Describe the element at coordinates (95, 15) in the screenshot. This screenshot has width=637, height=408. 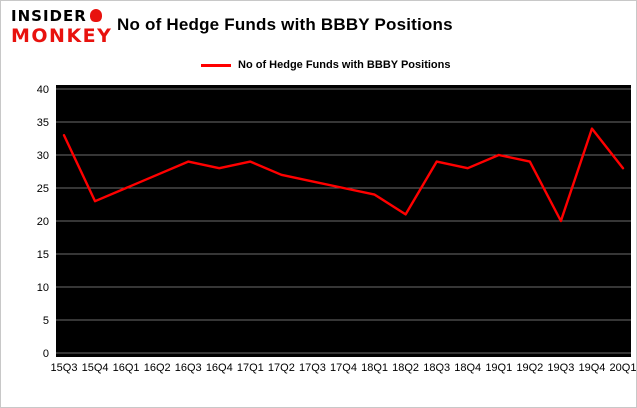
I see `monkey-icon` at that location.